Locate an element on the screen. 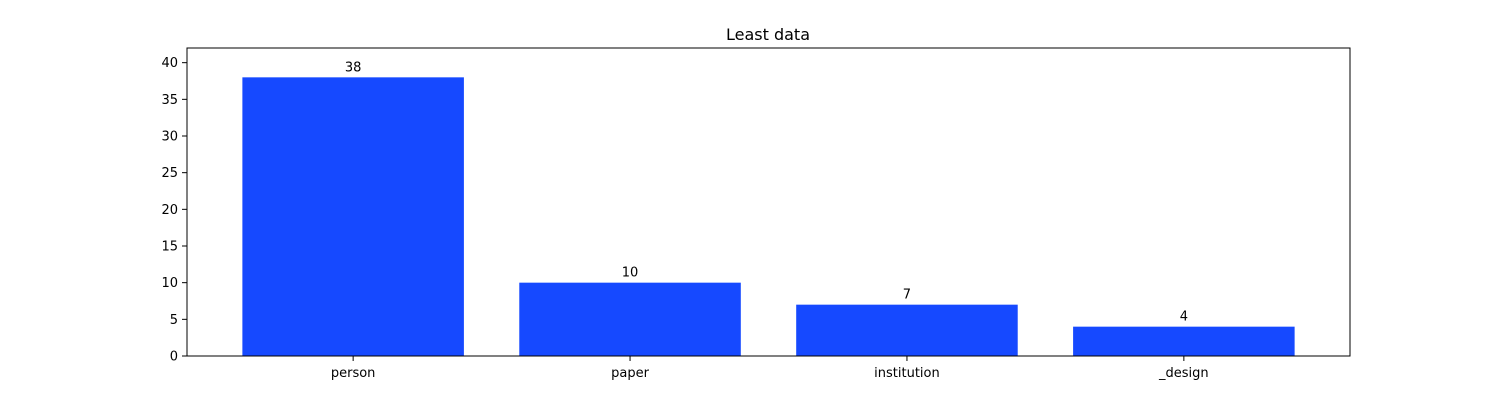 The height and width of the screenshot is (400, 1500). y-tick-label: 30 is located at coordinates (169, 137).